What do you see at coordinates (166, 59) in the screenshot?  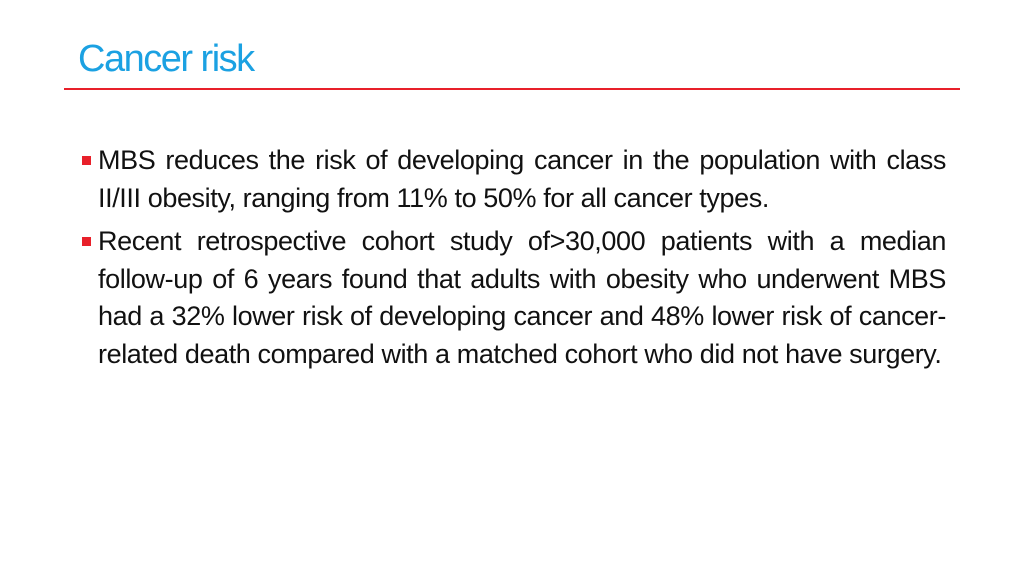 I see `slide-title: Cancer risk` at bounding box center [166, 59].